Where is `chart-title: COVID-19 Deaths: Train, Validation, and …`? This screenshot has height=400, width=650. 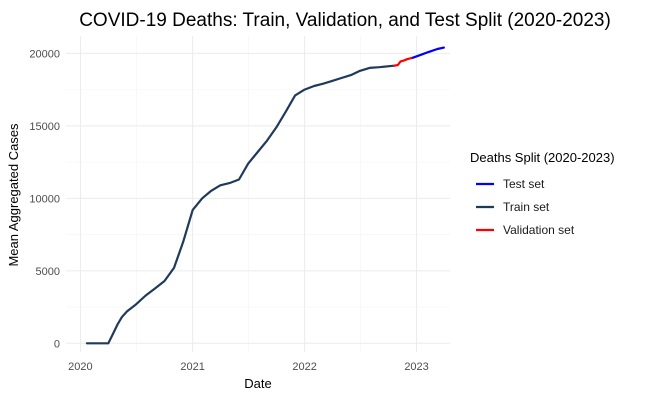
chart-title: COVID-19 Deaths: Train, Validation, and … is located at coordinates (345, 20).